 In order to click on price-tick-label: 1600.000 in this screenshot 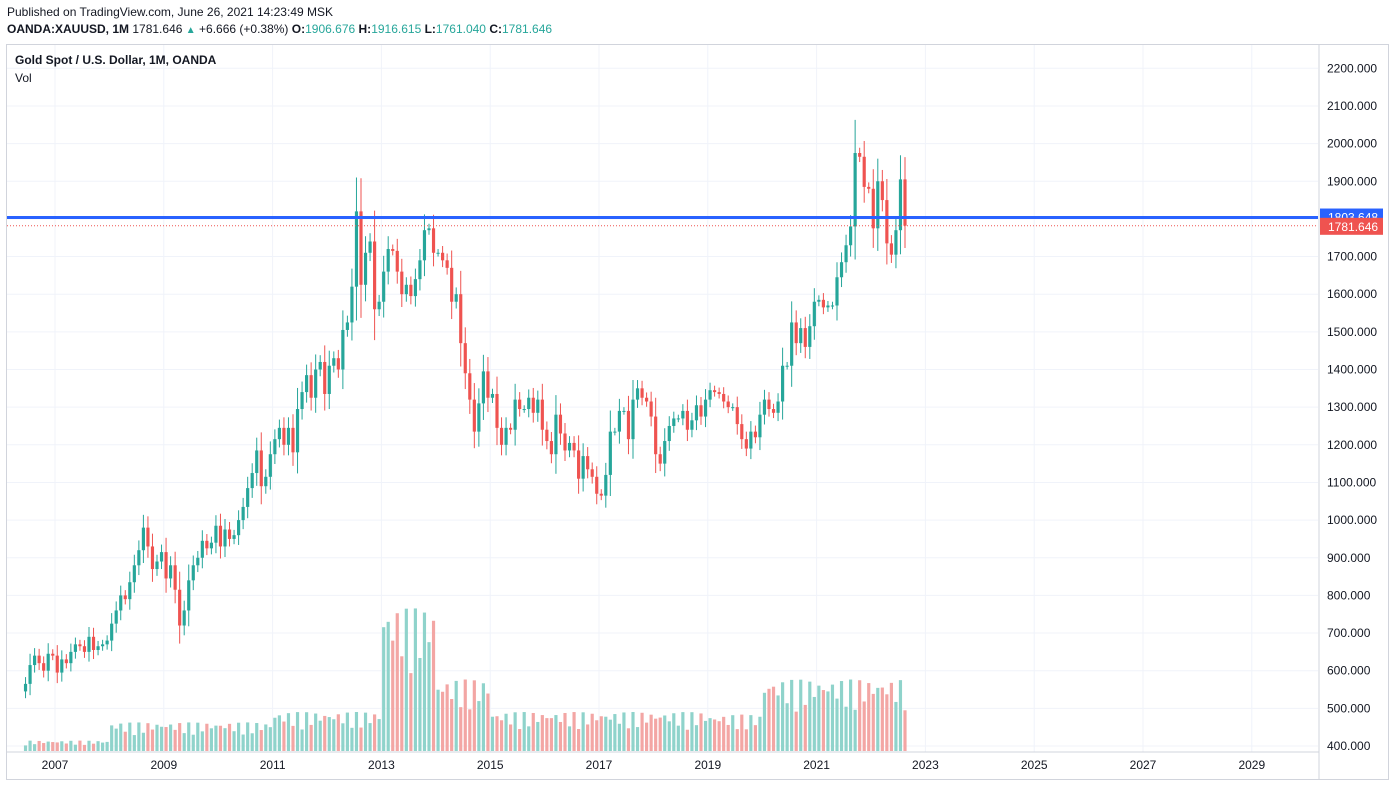, I will do `click(1352, 294)`.